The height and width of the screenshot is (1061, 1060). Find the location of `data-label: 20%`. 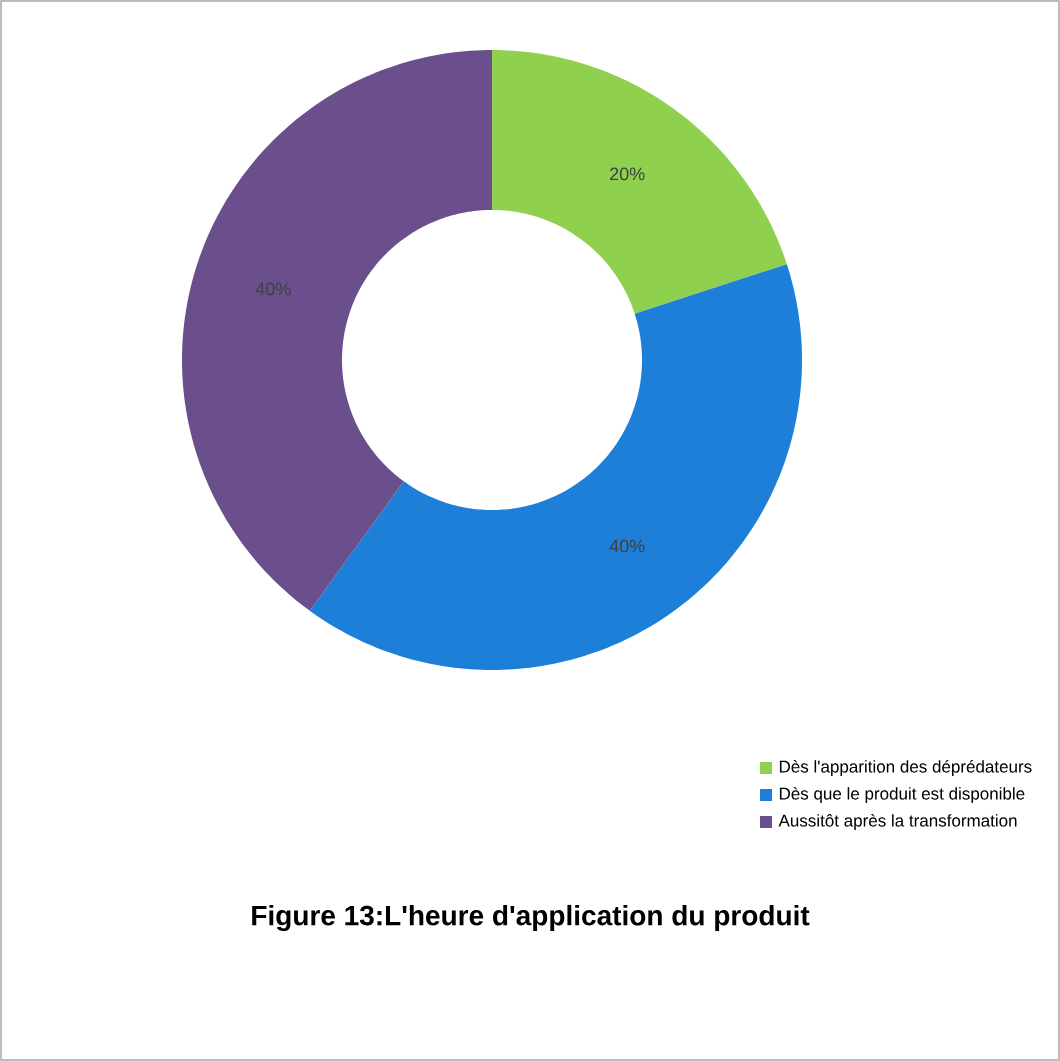

data-label: 20% is located at coordinates (627, 174).